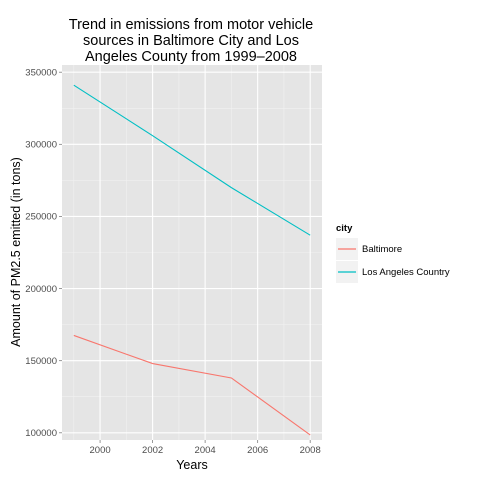 Image resolution: width=480 pixels, height=480 pixels. Describe the element at coordinates (191, 25) in the screenshot. I see `chart-title-line-1: Trend in emissions from motor vehicle` at that location.